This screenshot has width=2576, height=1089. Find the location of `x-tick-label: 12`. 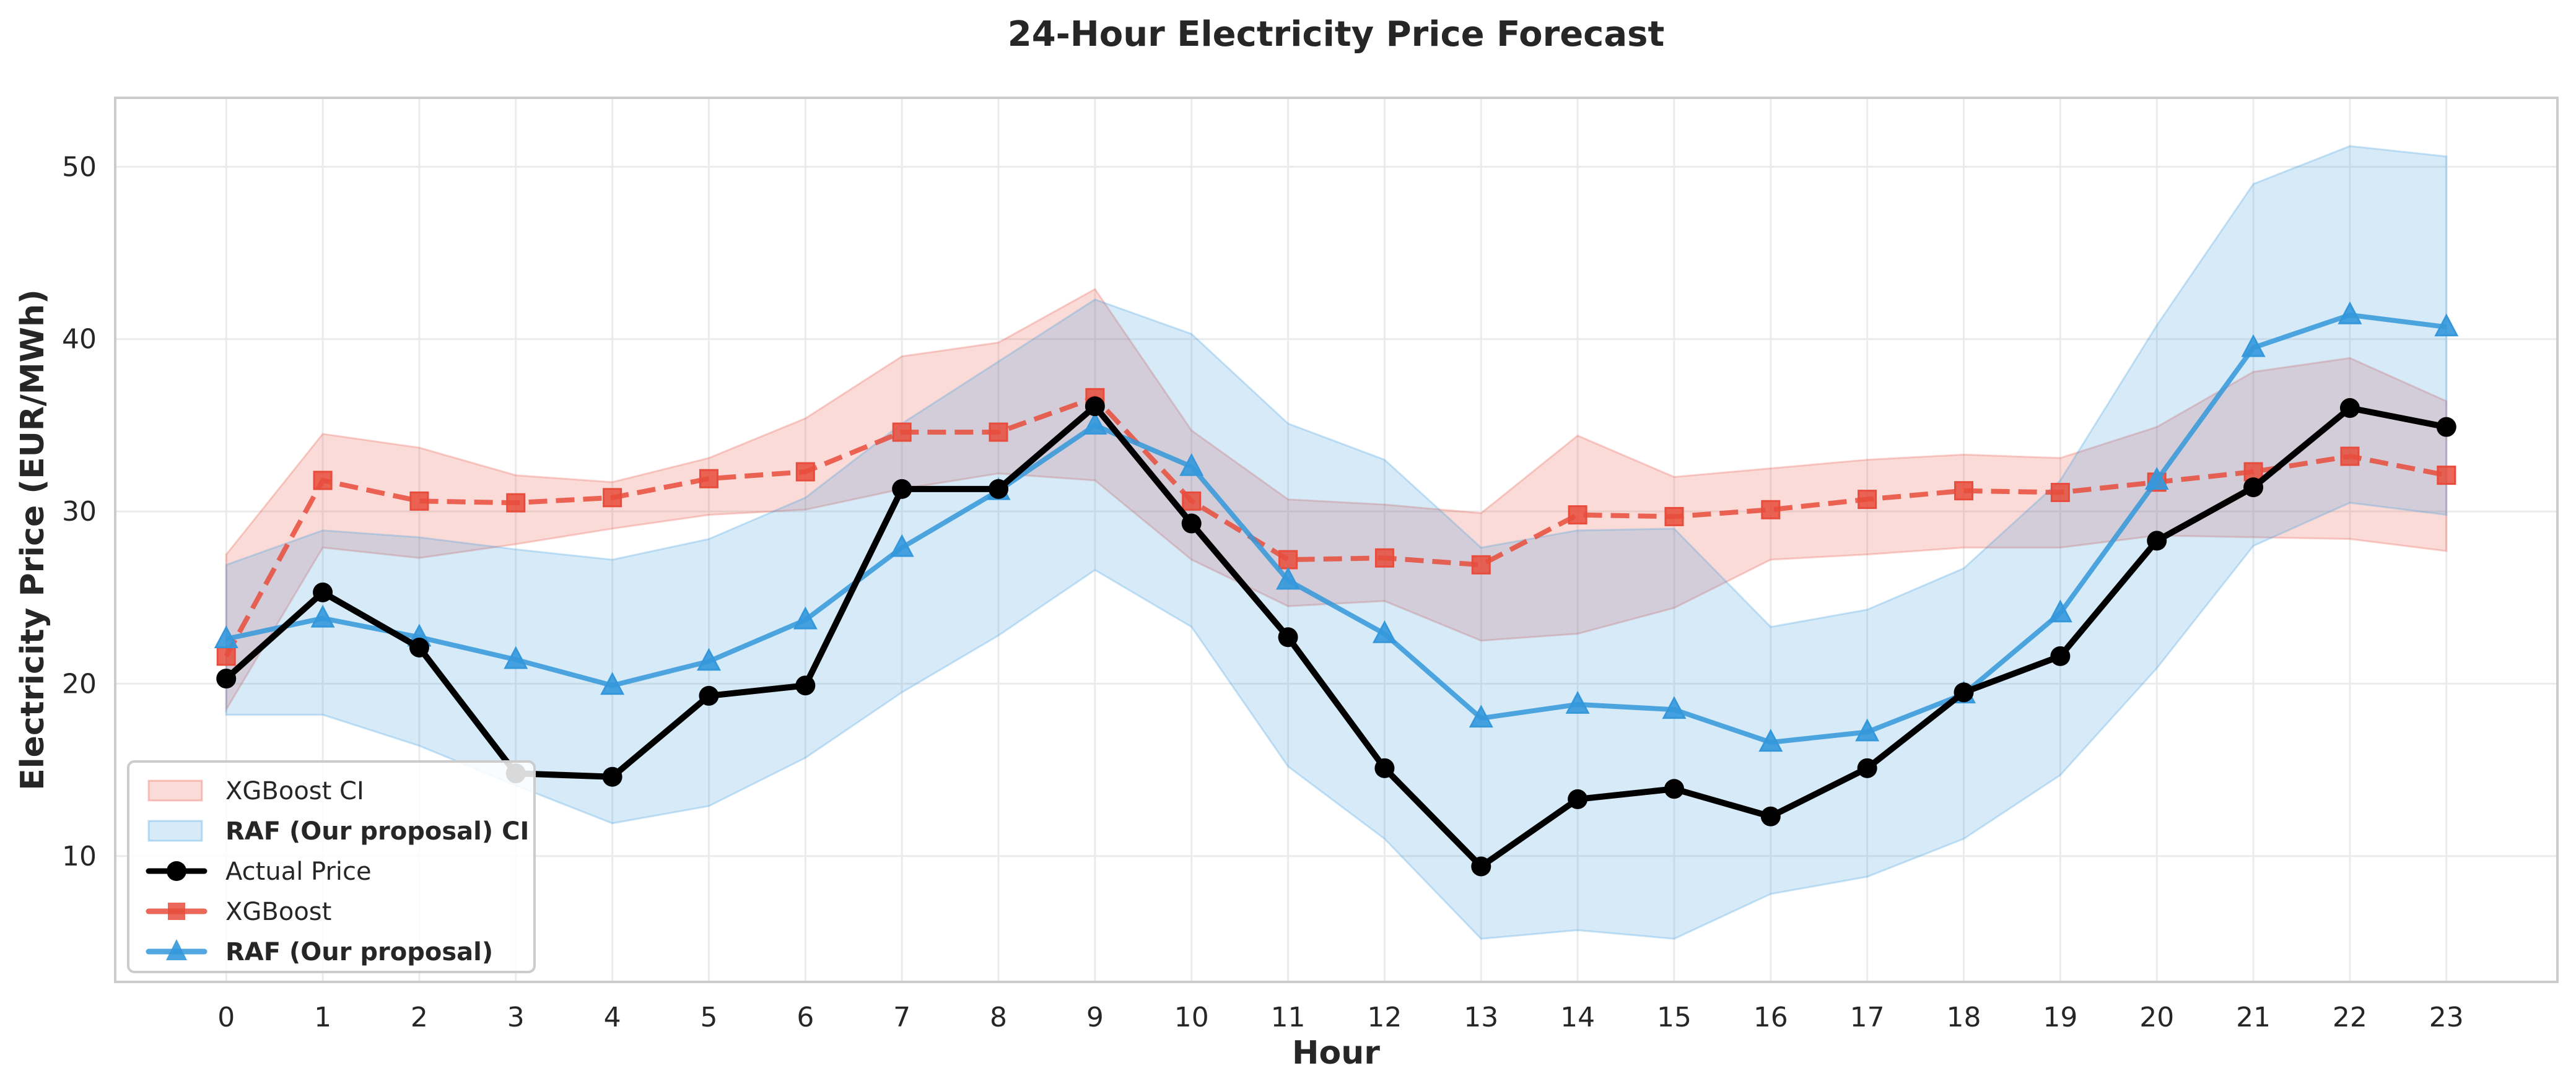

x-tick-label: 12 is located at coordinates (1384, 1017).